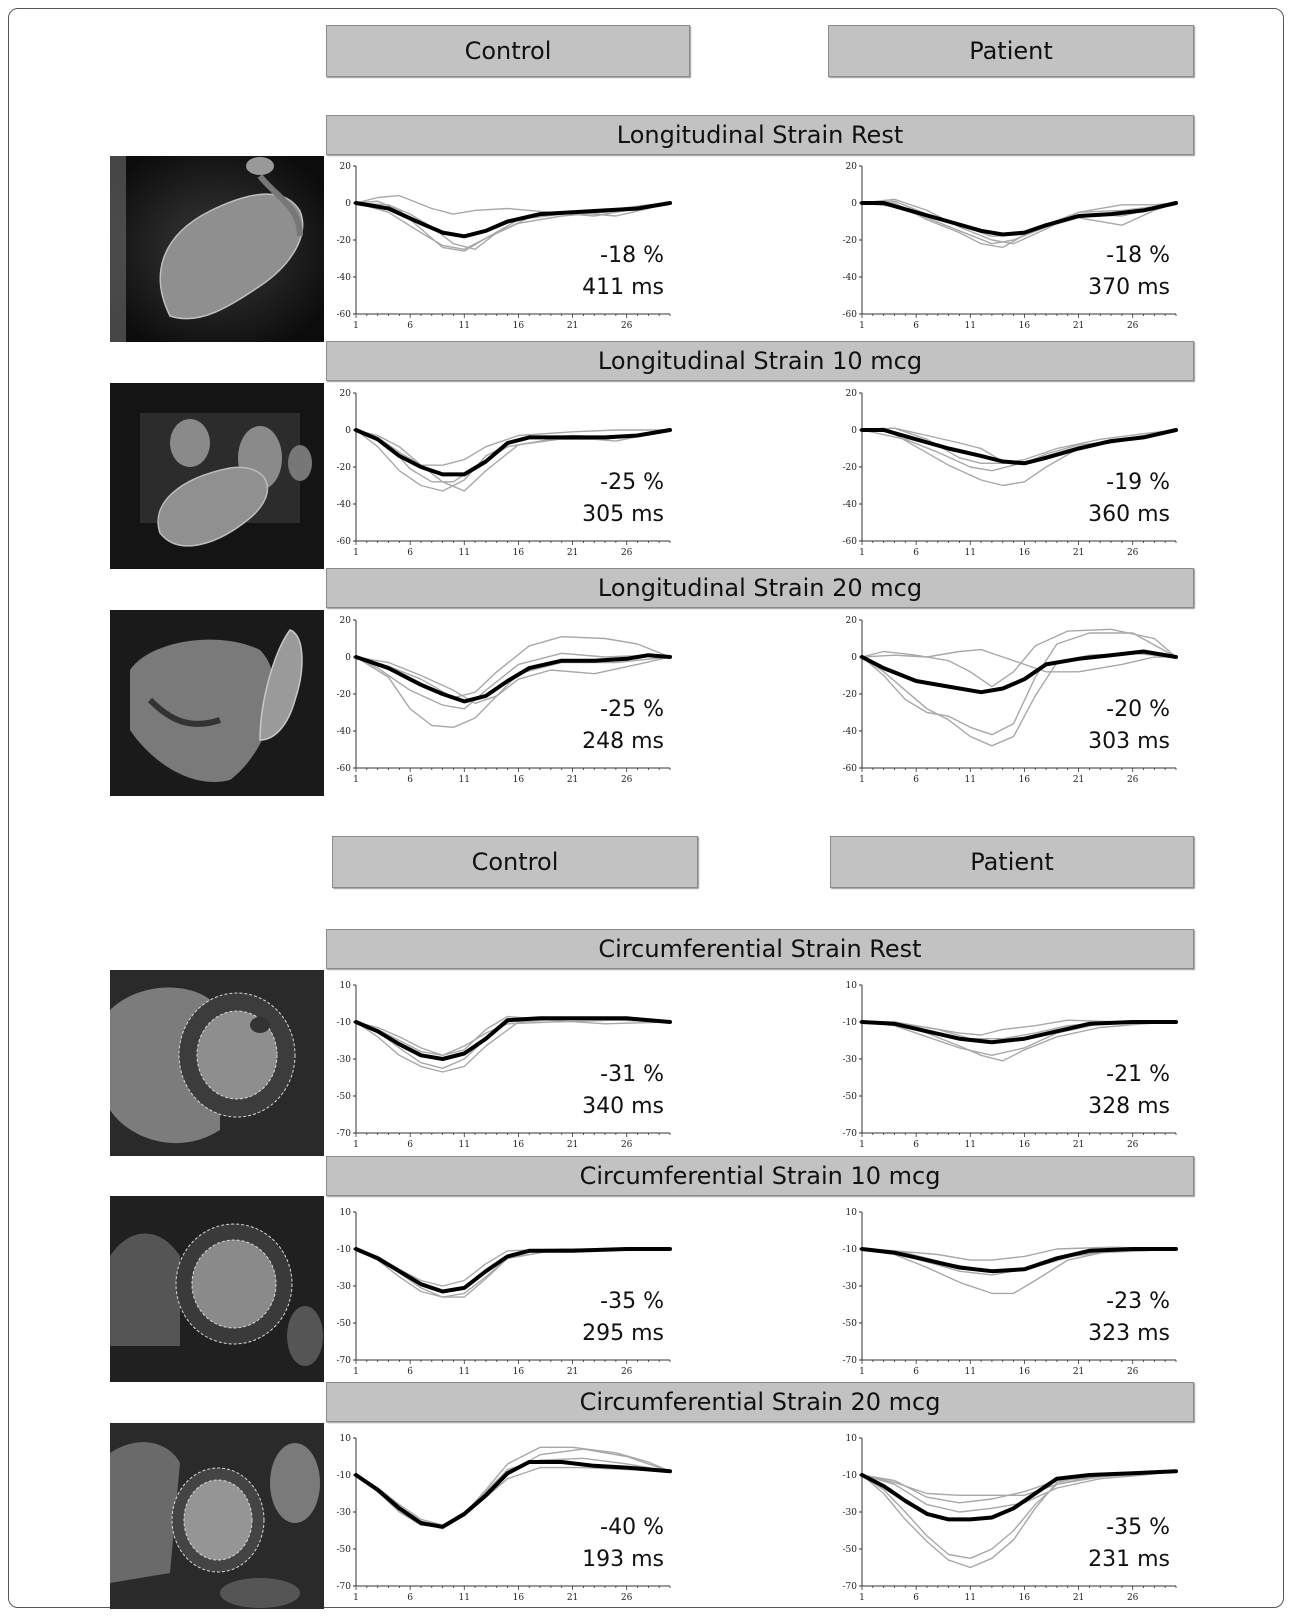 Image resolution: width=1296 pixels, height=1616 pixels. I want to click on chart-1-patient: 200-20-40-601 6 11 16 21 26-19 %360 ms, so click(1010, 473).